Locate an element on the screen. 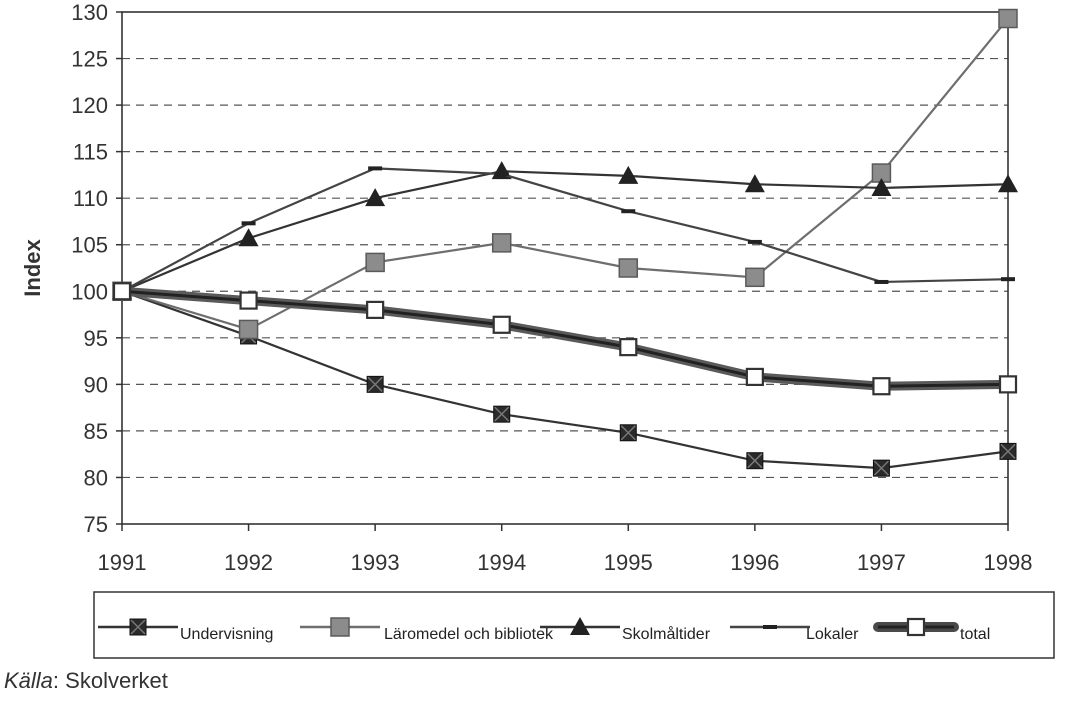  source-label: Källa is located at coordinates (28, 680).